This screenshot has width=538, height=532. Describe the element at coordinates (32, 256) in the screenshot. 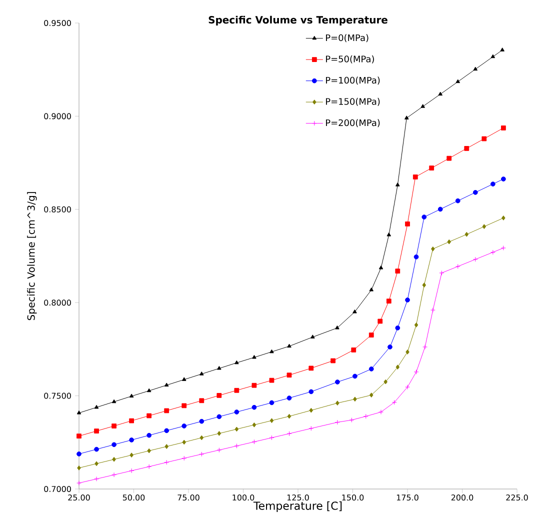

I see `y-axis-title: Specific Volume [cm^3/g]` at that location.